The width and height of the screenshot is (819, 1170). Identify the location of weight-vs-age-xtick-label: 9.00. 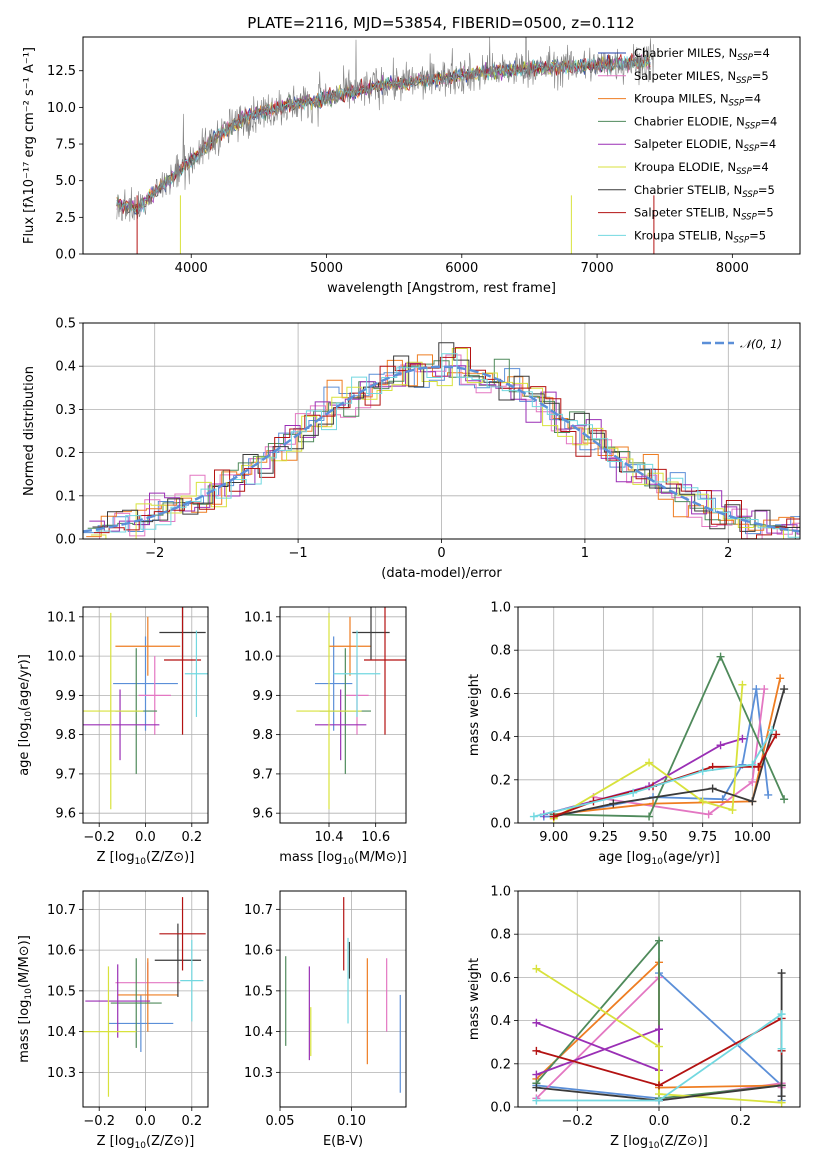
(553, 837).